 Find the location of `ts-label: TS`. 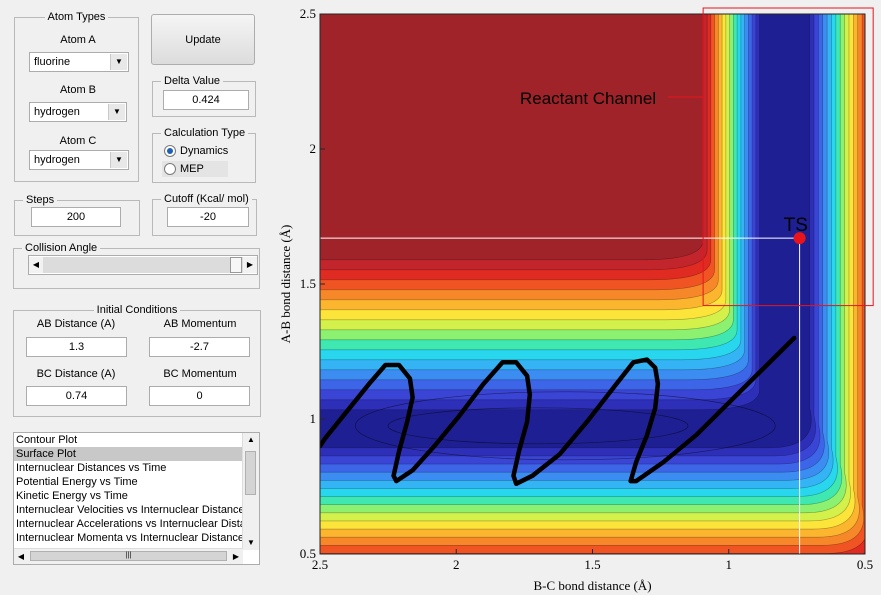

ts-label: TS is located at coordinates (796, 225).